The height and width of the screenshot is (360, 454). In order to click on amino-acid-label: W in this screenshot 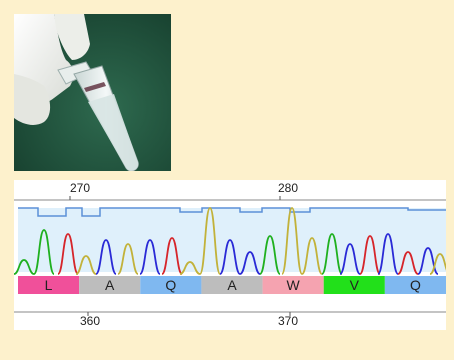, I will do `click(294, 285)`.